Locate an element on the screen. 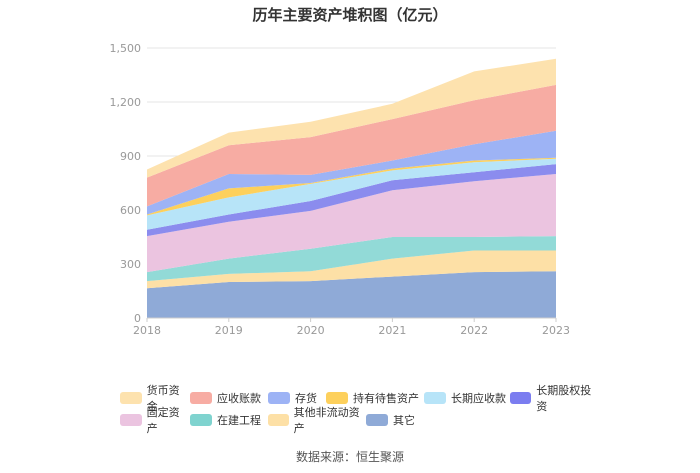  legend-item: 其它 is located at coordinates (396, 420).